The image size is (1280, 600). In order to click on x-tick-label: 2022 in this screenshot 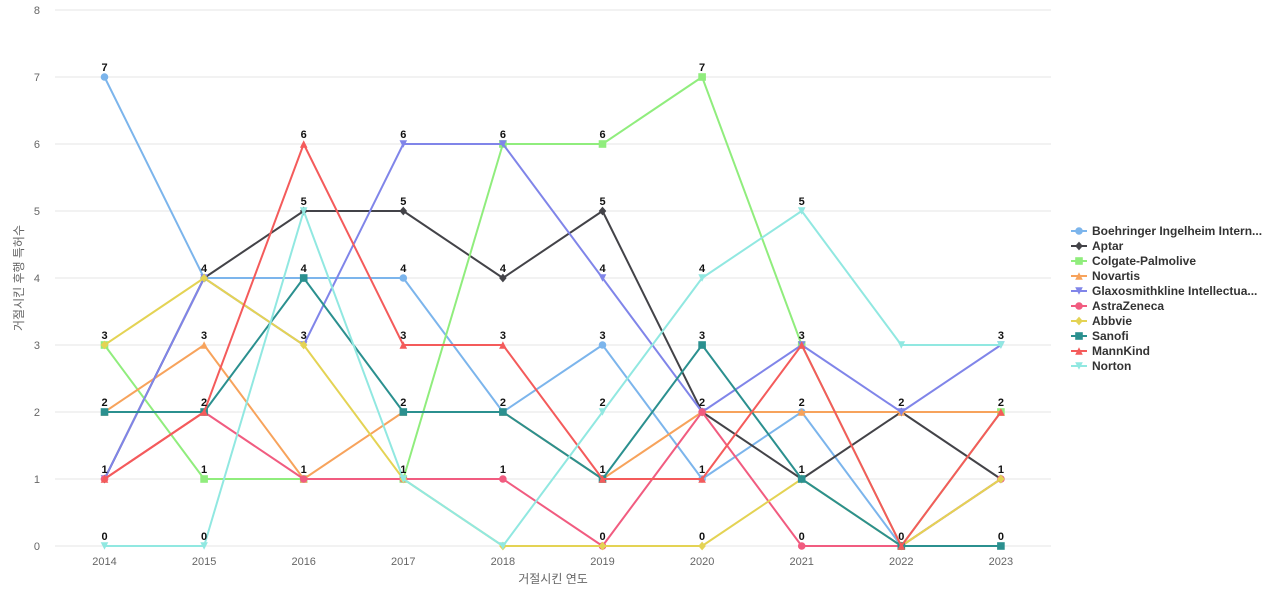, I will do `click(901, 562)`.